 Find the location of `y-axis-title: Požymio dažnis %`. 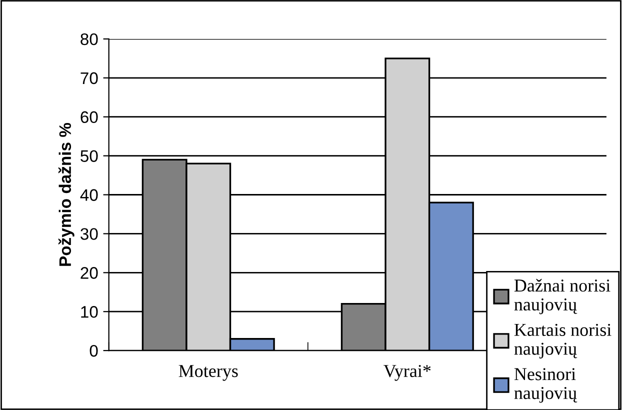

y-axis-title: Požymio dažnis % is located at coordinates (66, 194).